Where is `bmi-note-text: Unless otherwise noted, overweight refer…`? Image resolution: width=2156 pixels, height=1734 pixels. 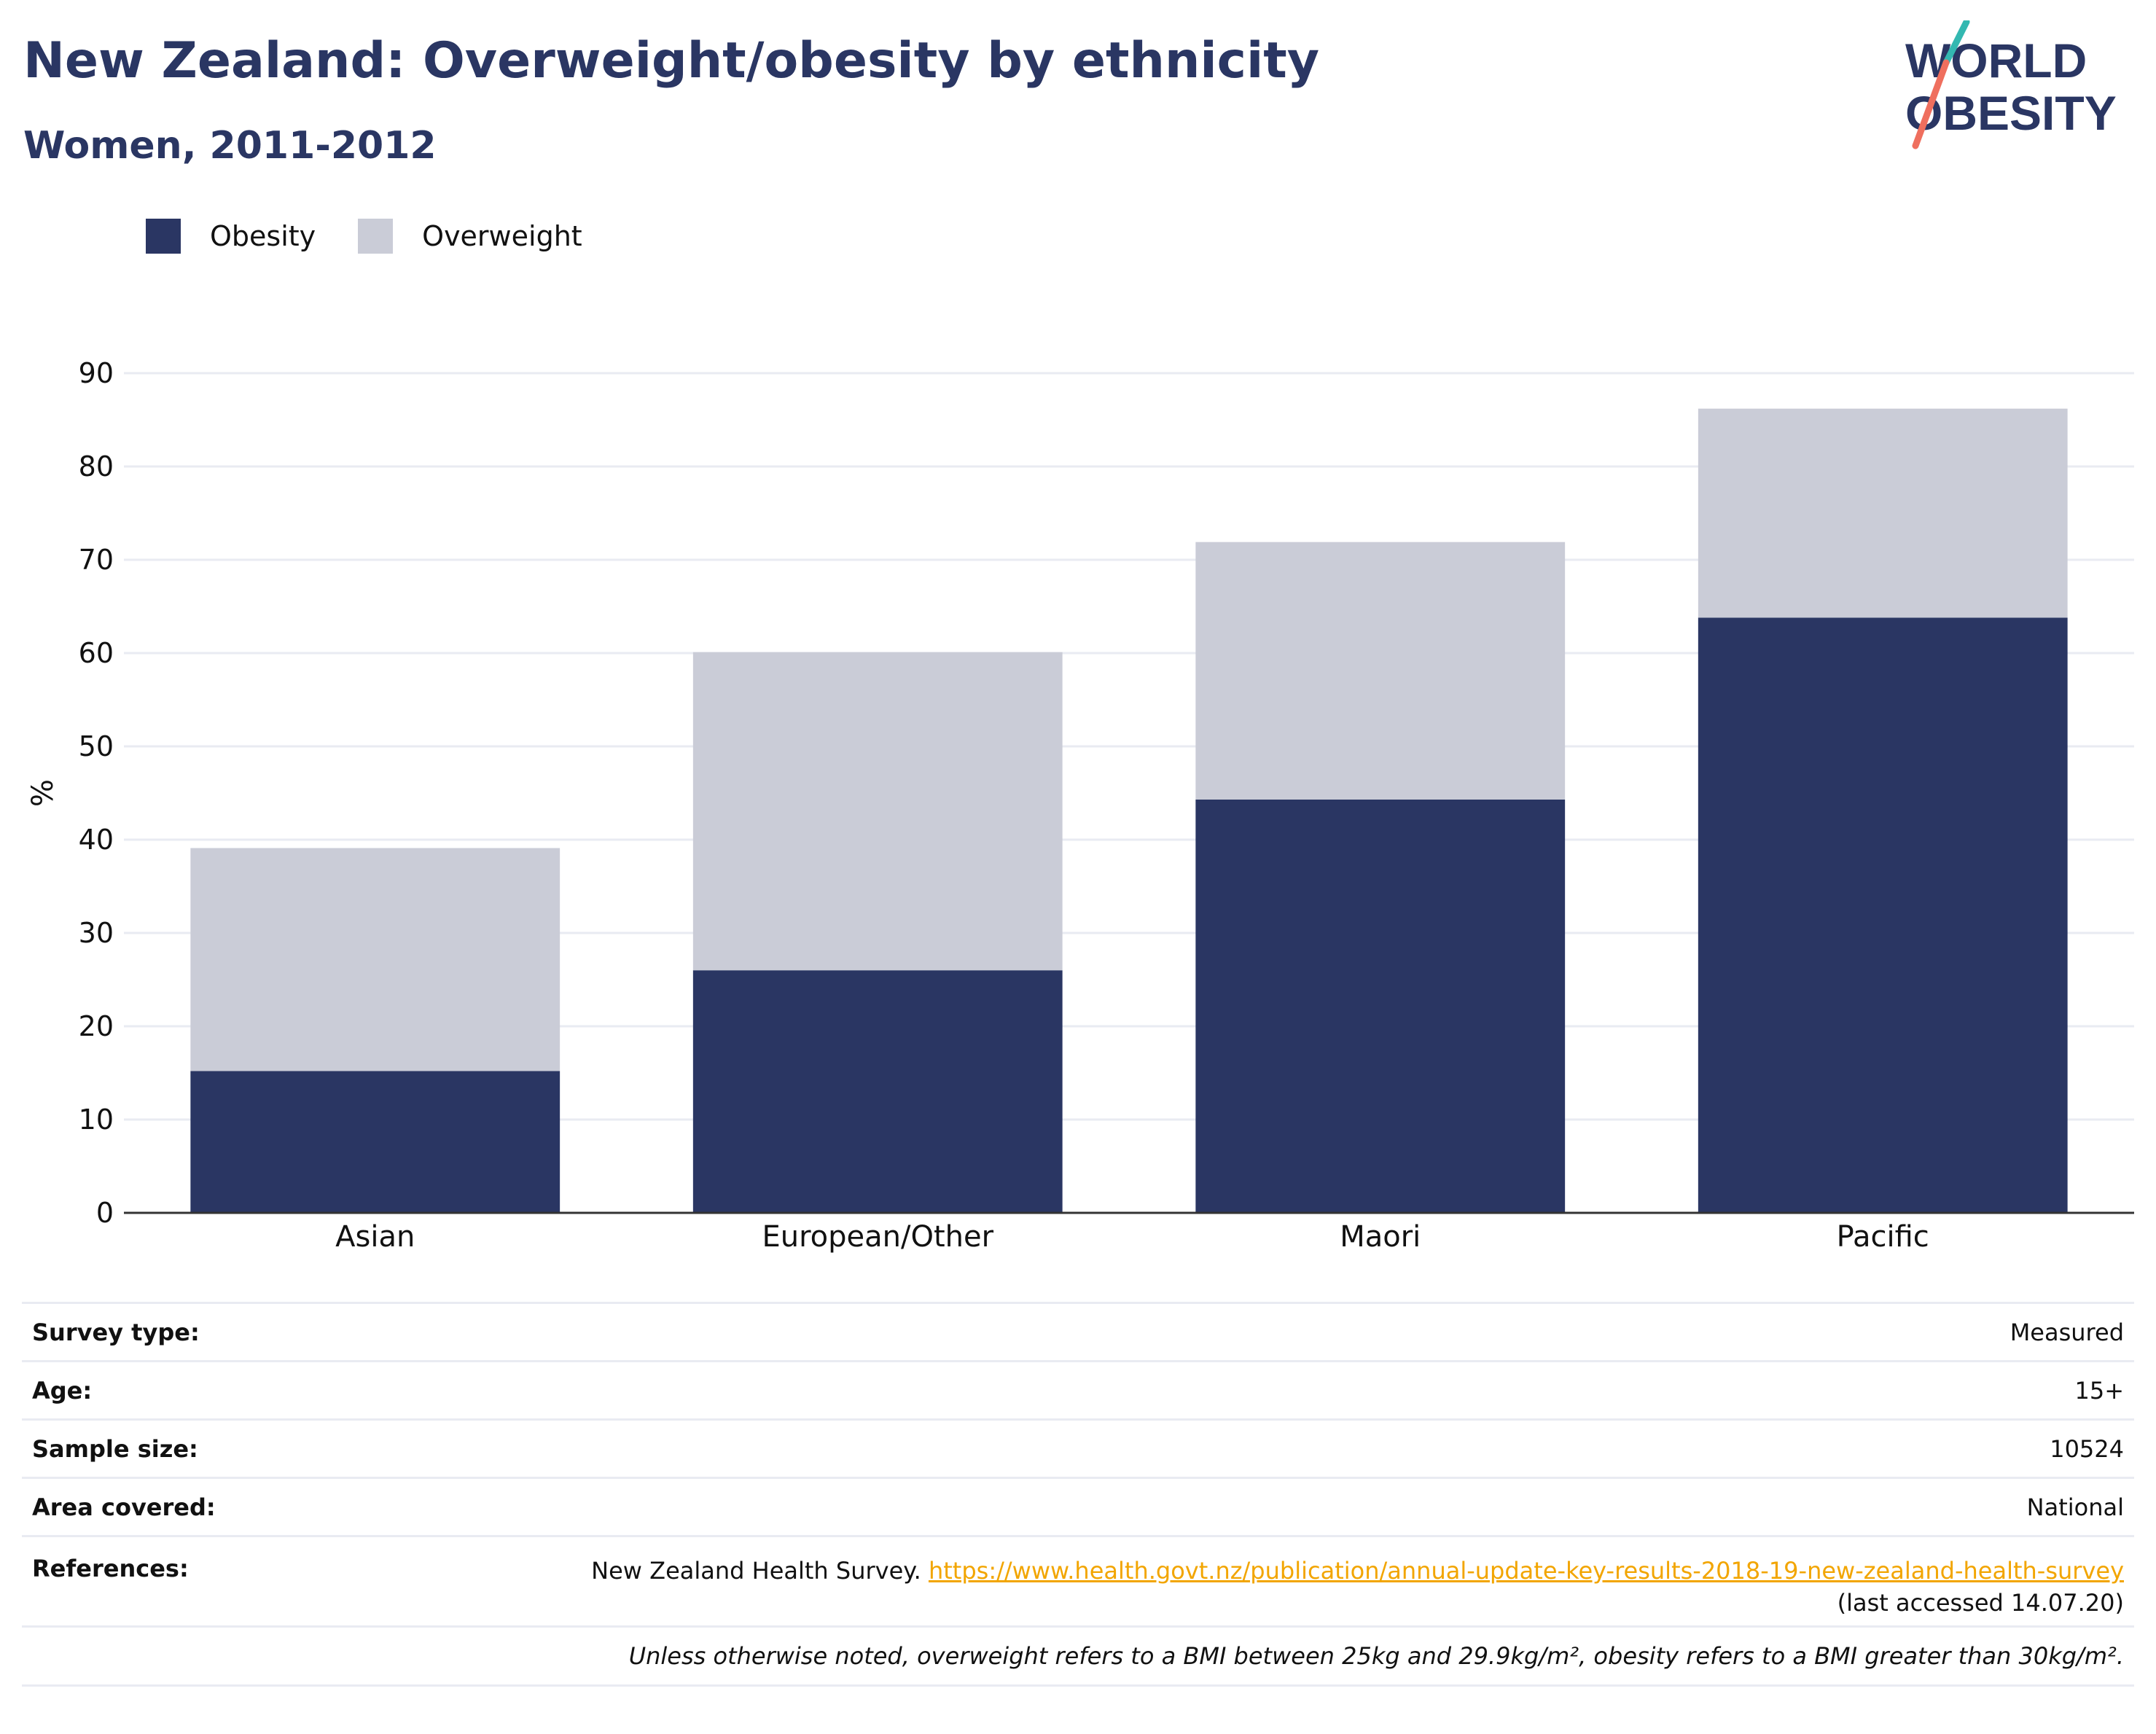
bmi-note-text: Unless otherwise noted, overweight refer… is located at coordinates (1376, 1656).